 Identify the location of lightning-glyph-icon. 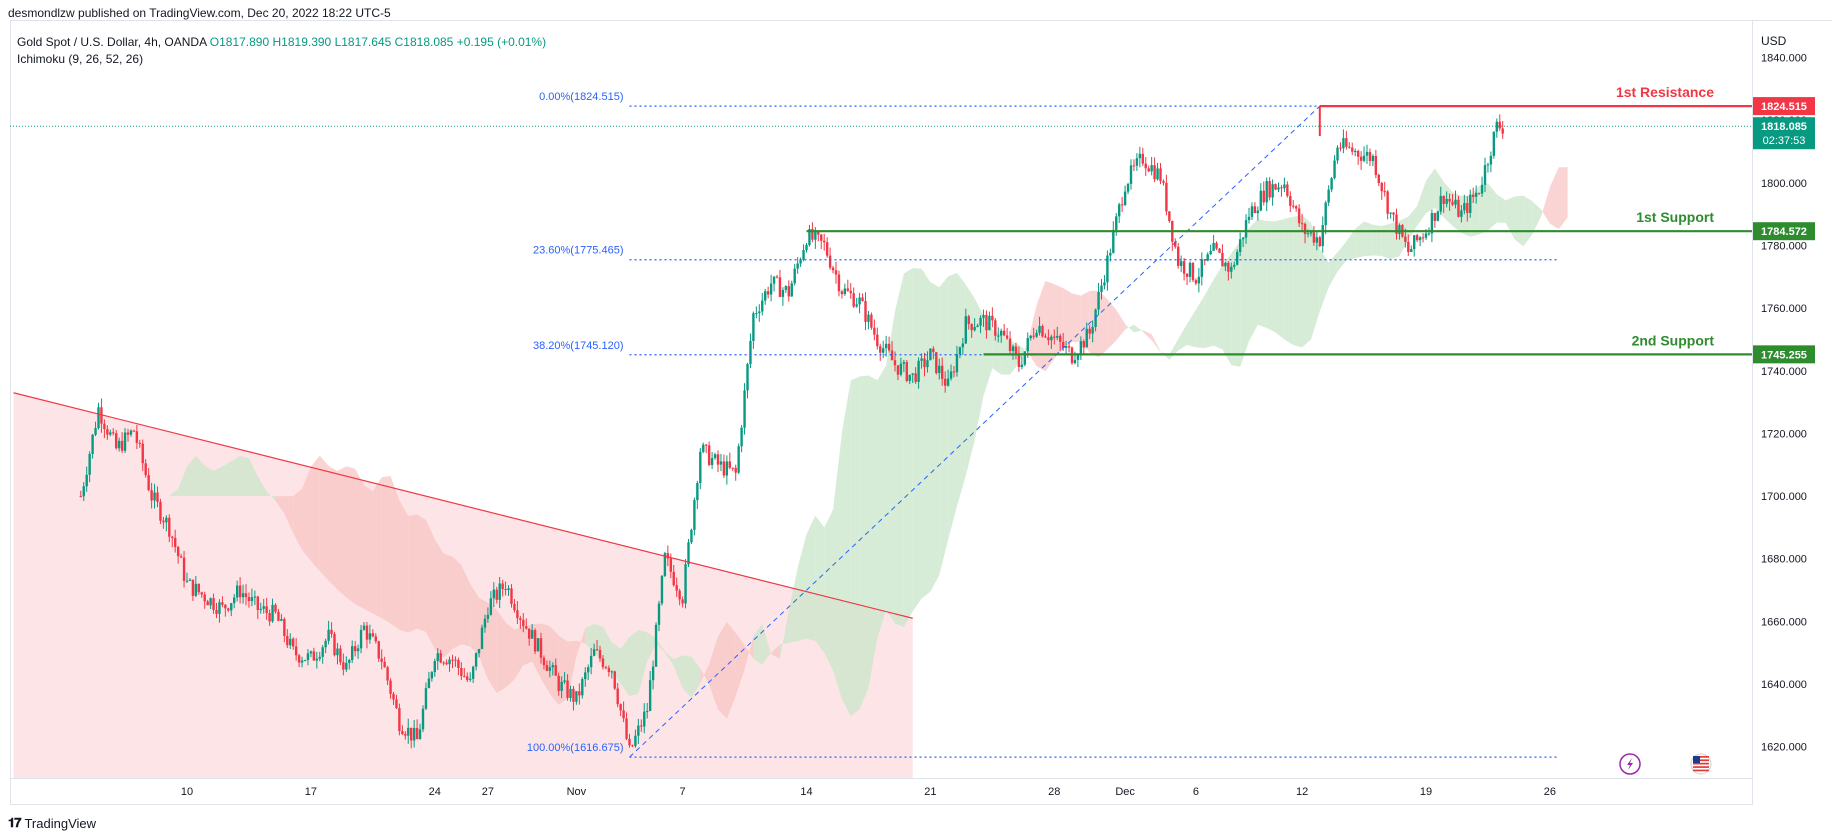
(1630, 764).